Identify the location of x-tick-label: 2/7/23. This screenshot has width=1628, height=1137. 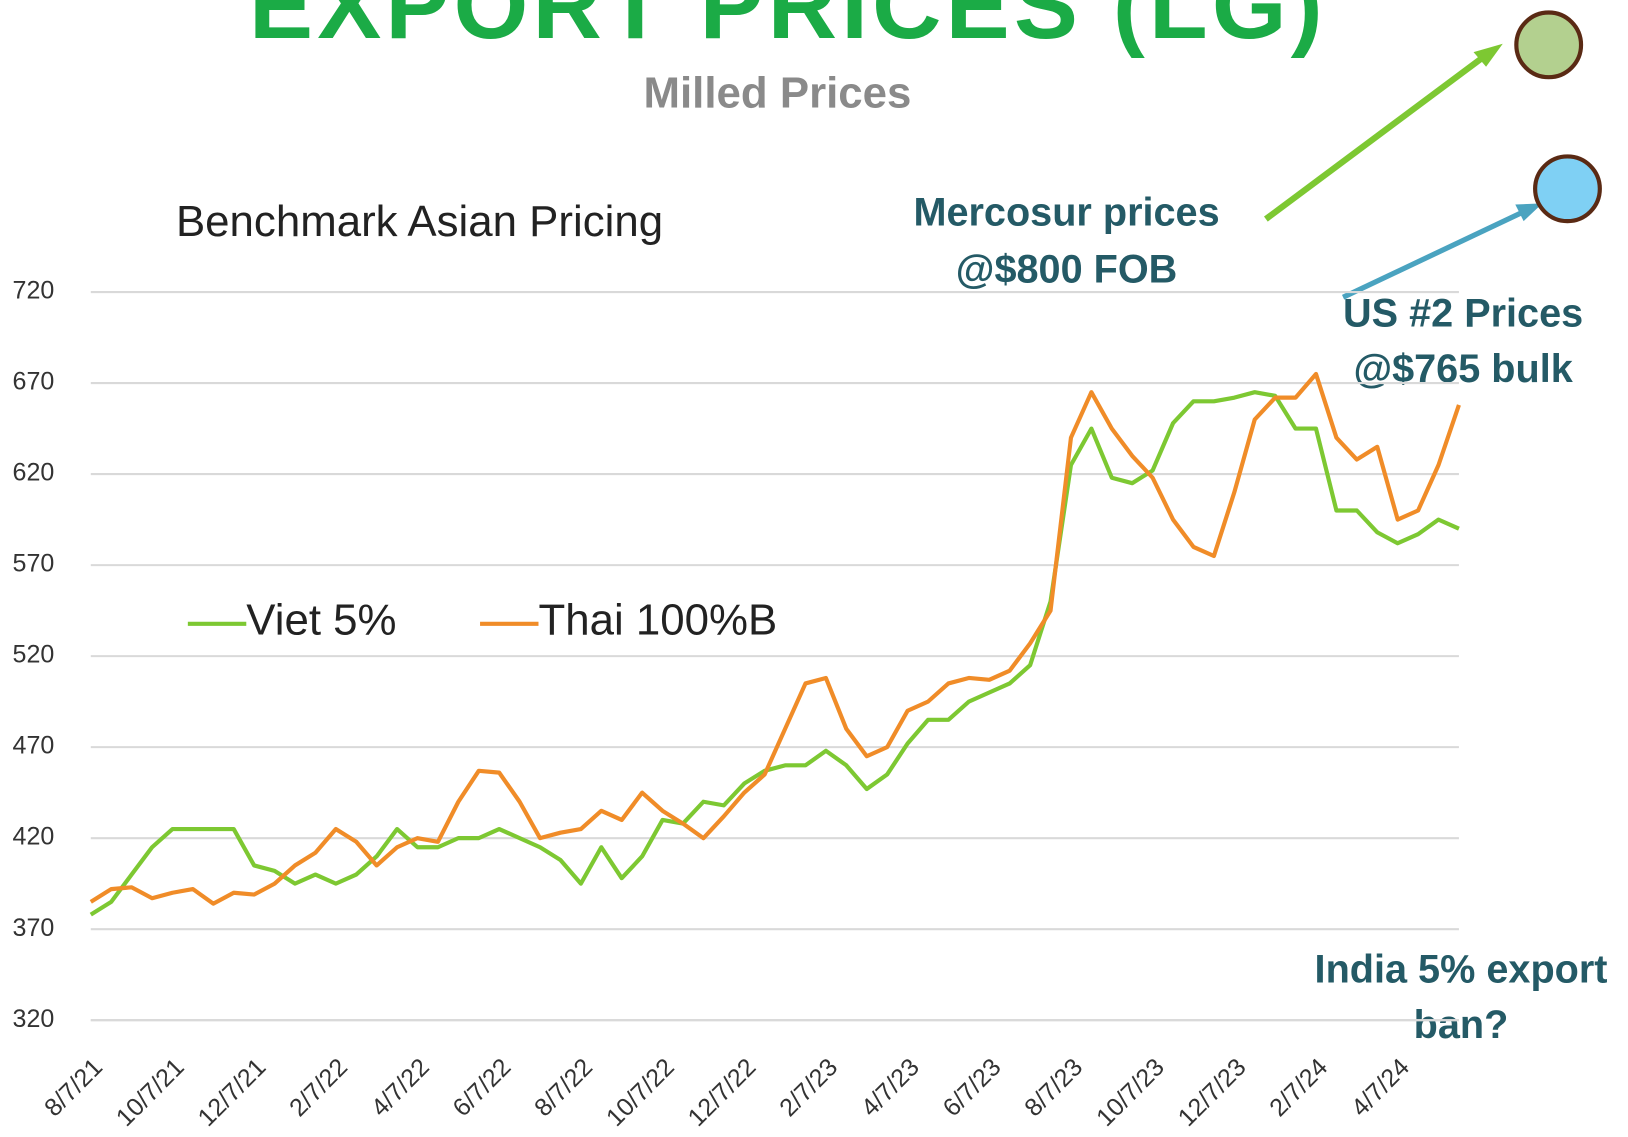
(808, 1087).